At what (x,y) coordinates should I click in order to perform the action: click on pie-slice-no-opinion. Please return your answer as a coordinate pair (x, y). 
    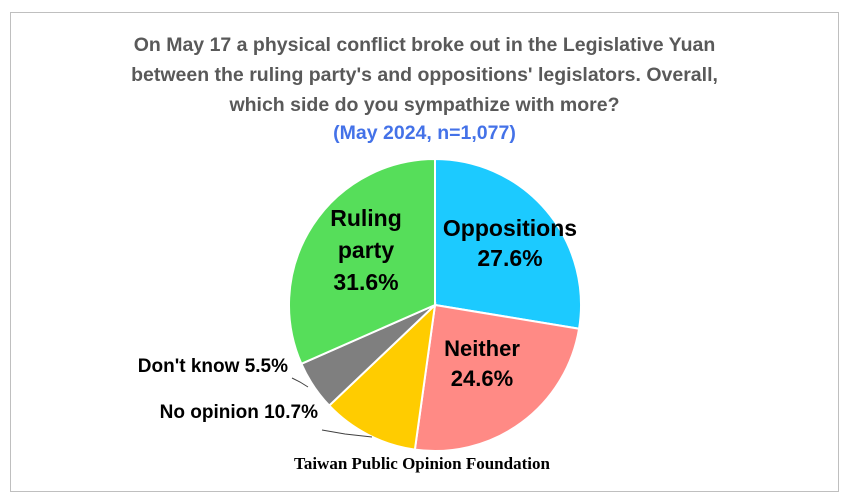
    Looking at the image, I should click on (382, 376).